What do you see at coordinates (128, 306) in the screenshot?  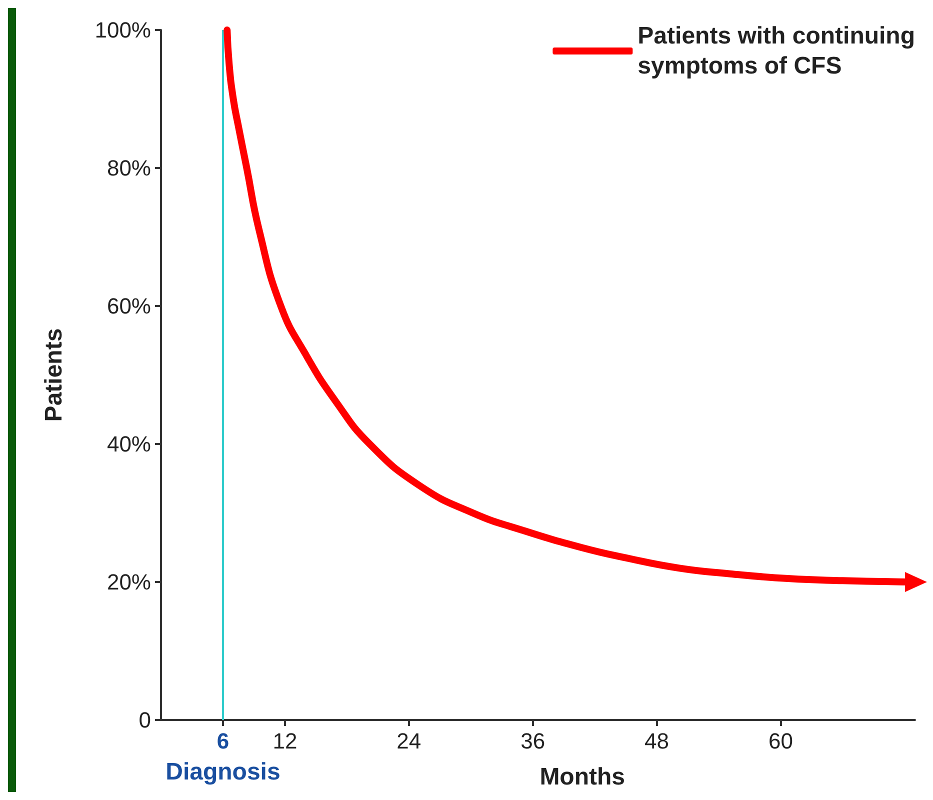 I see `y-tick-label: 60%` at bounding box center [128, 306].